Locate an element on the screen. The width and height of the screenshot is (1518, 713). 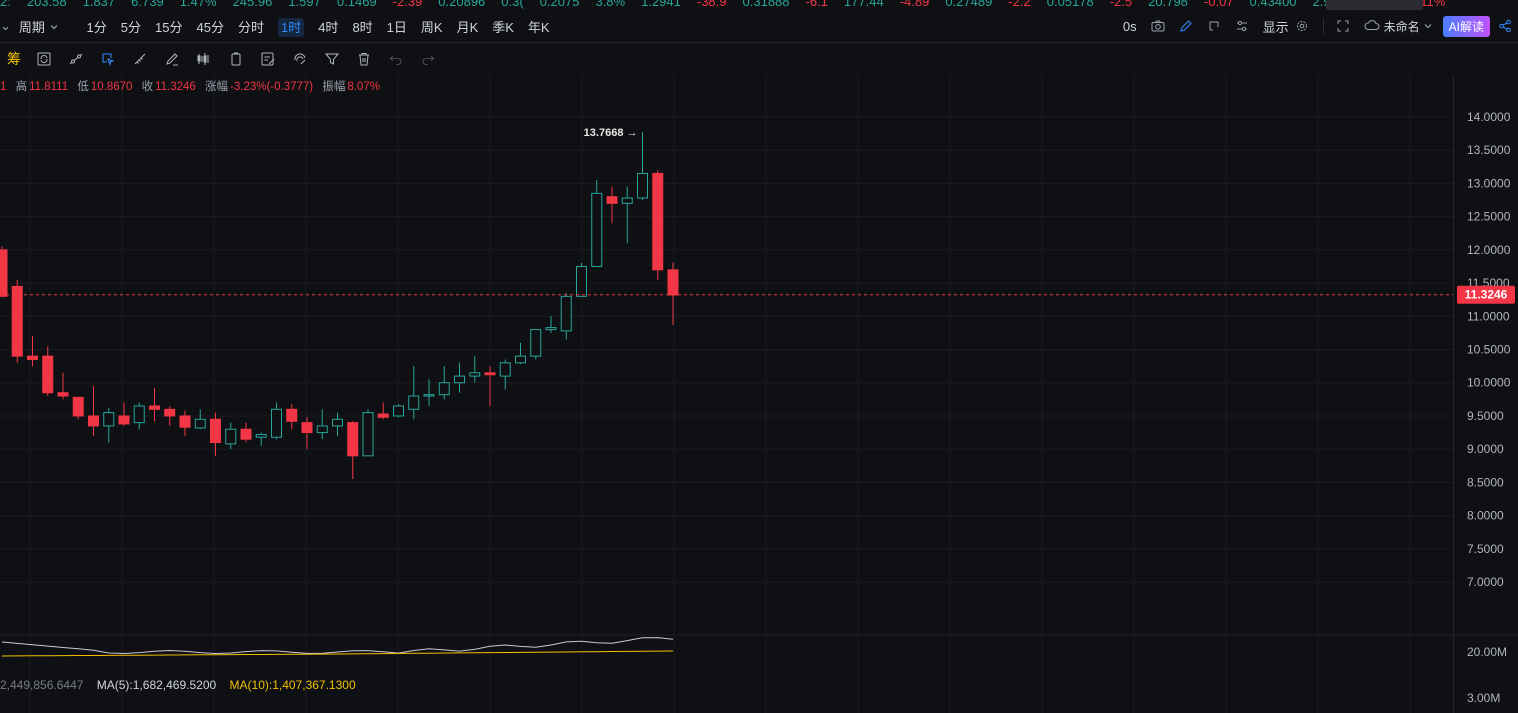
ticker-value: -11% is located at coordinates (1430, 4).